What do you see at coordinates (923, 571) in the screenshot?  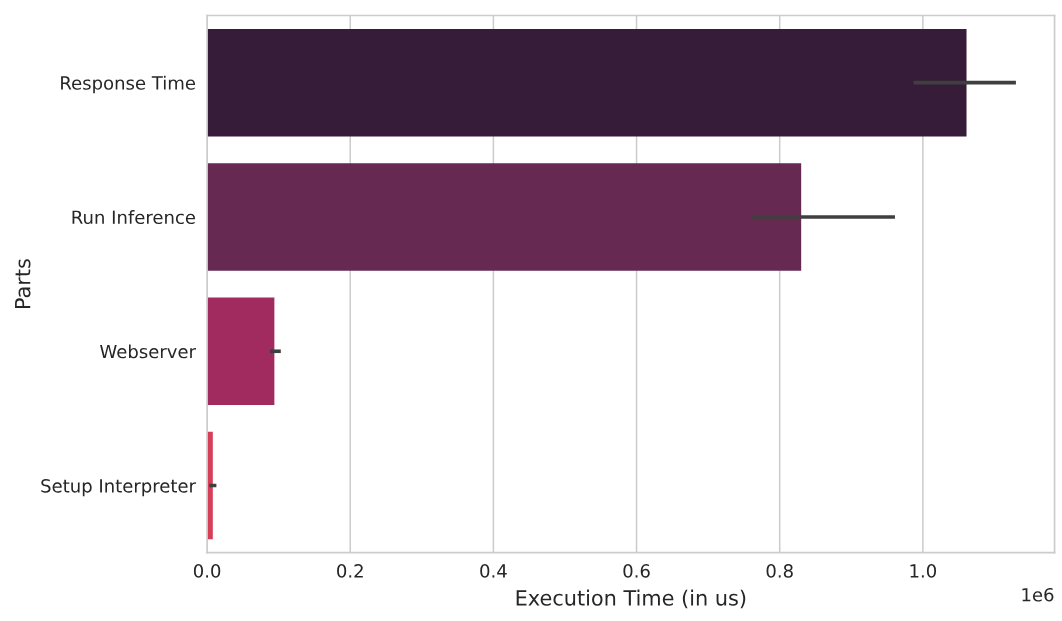 I see `x-tick-label: 1.0` at bounding box center [923, 571].